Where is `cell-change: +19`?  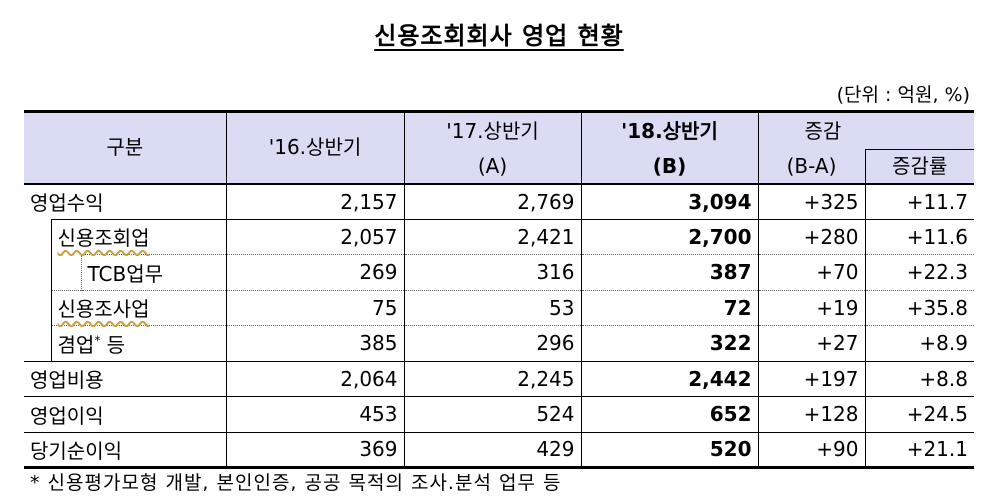 cell-change: +19 is located at coordinates (811, 307).